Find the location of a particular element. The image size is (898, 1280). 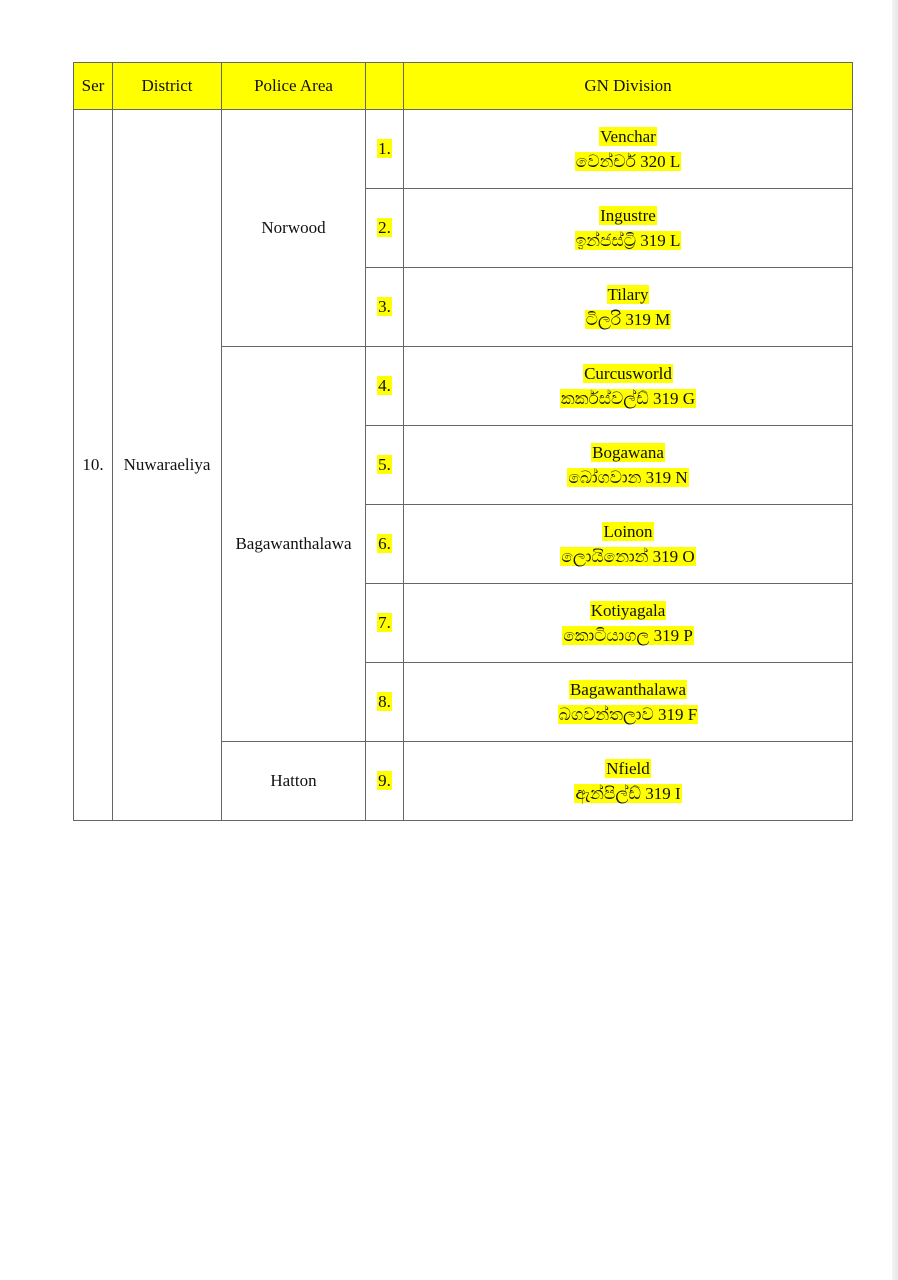

ser-cell: 10. is located at coordinates (93, 465).